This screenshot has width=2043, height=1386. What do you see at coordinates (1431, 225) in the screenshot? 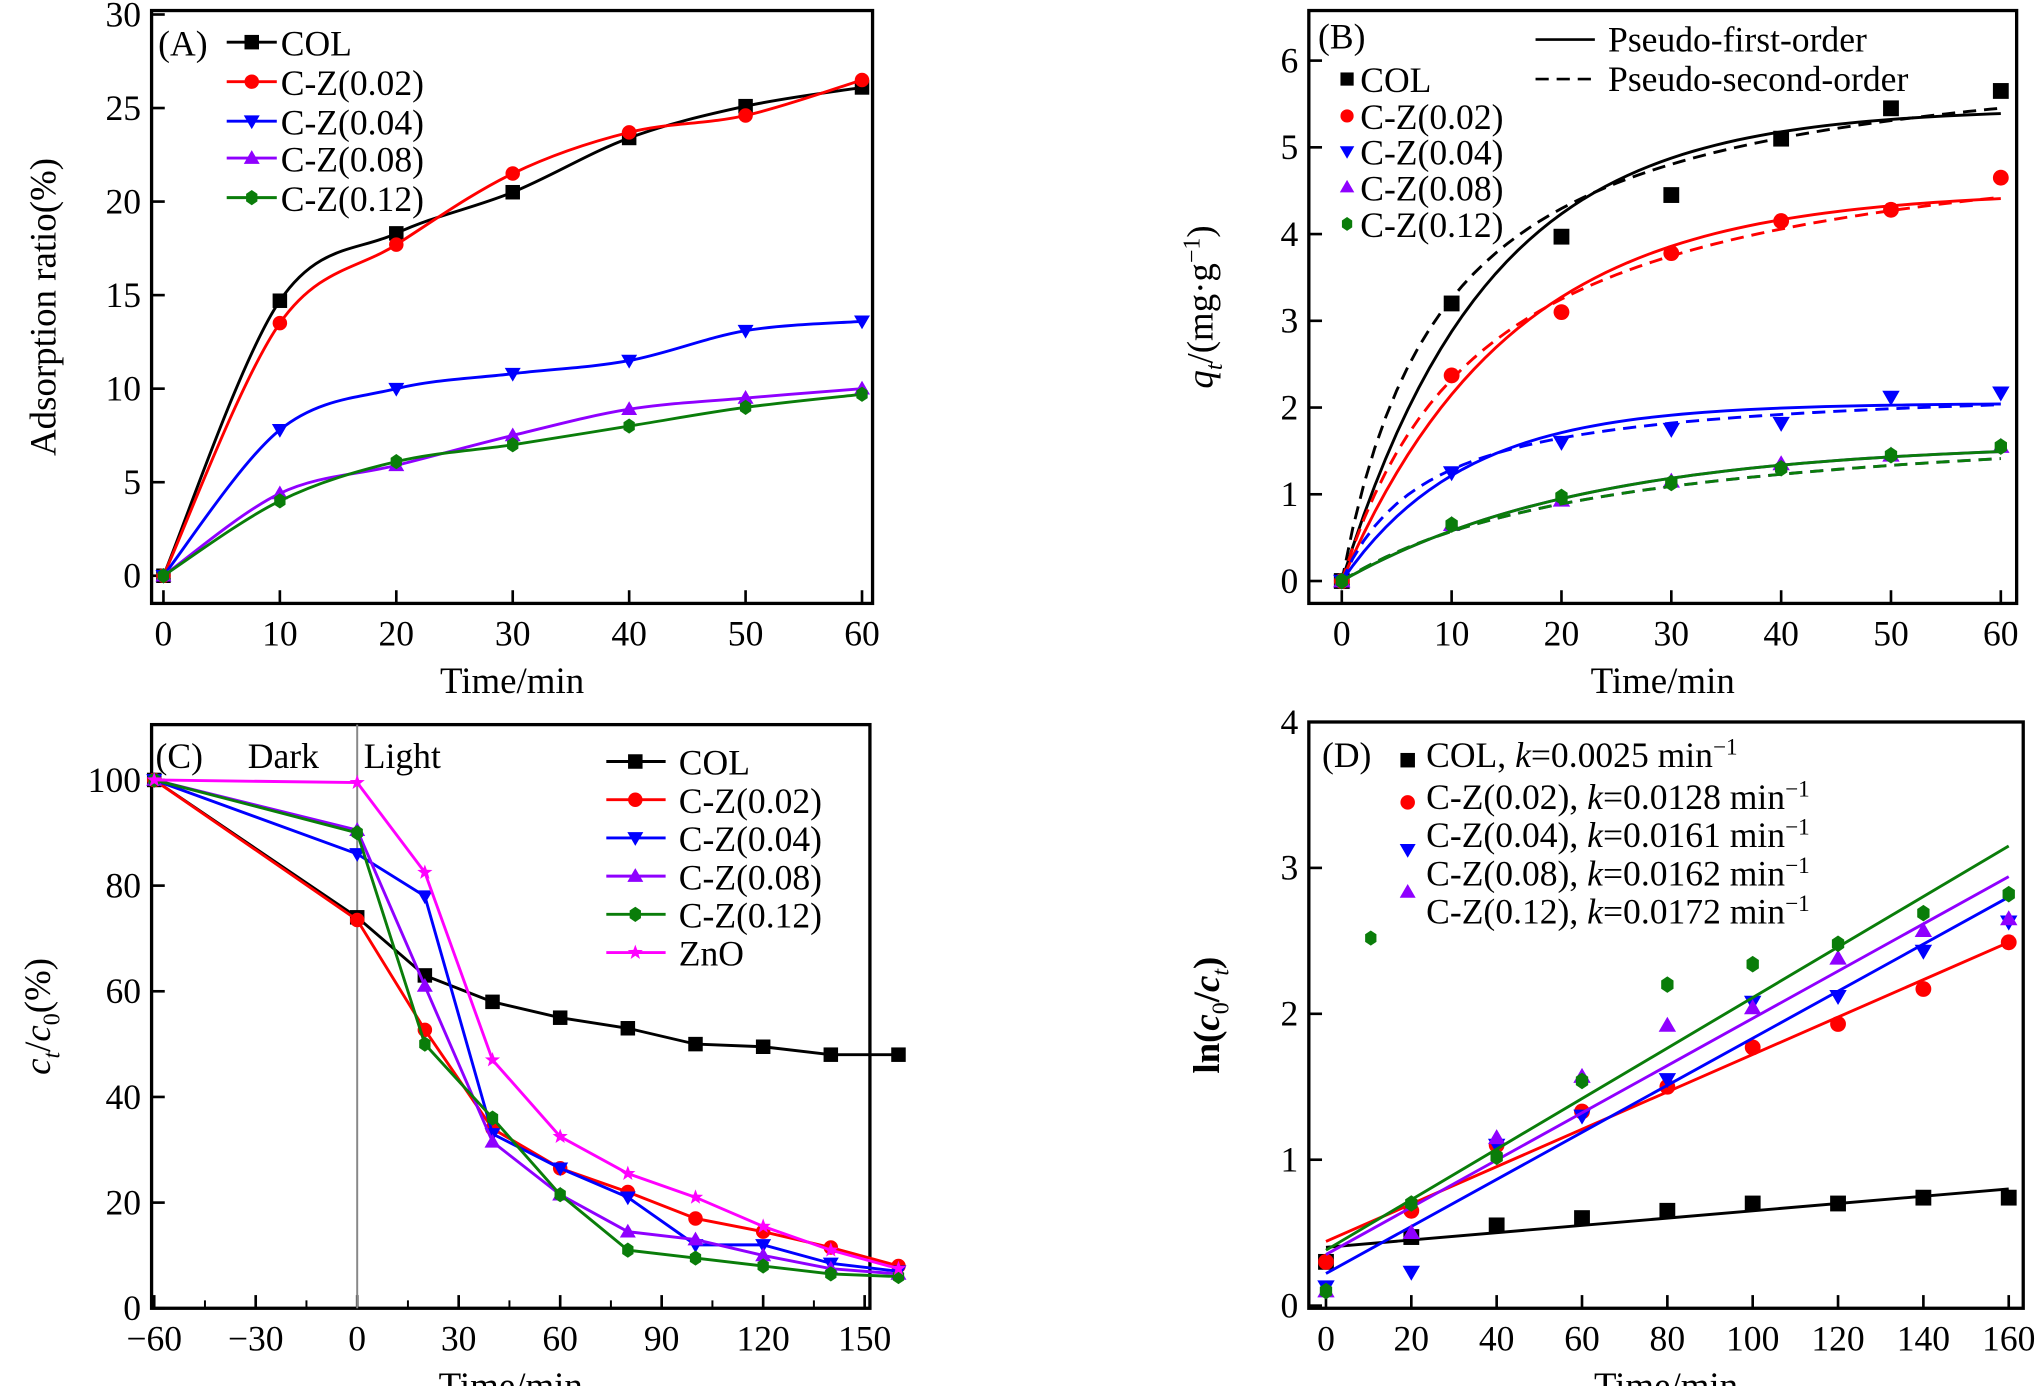
I see `legend-label: C-Z(0.12)` at bounding box center [1431, 225].